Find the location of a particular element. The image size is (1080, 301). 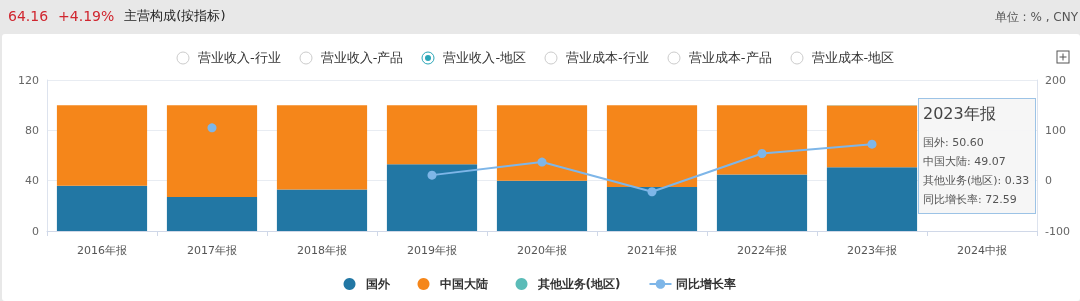

y2-tick-label: -100 is located at coordinates (1057, 231).